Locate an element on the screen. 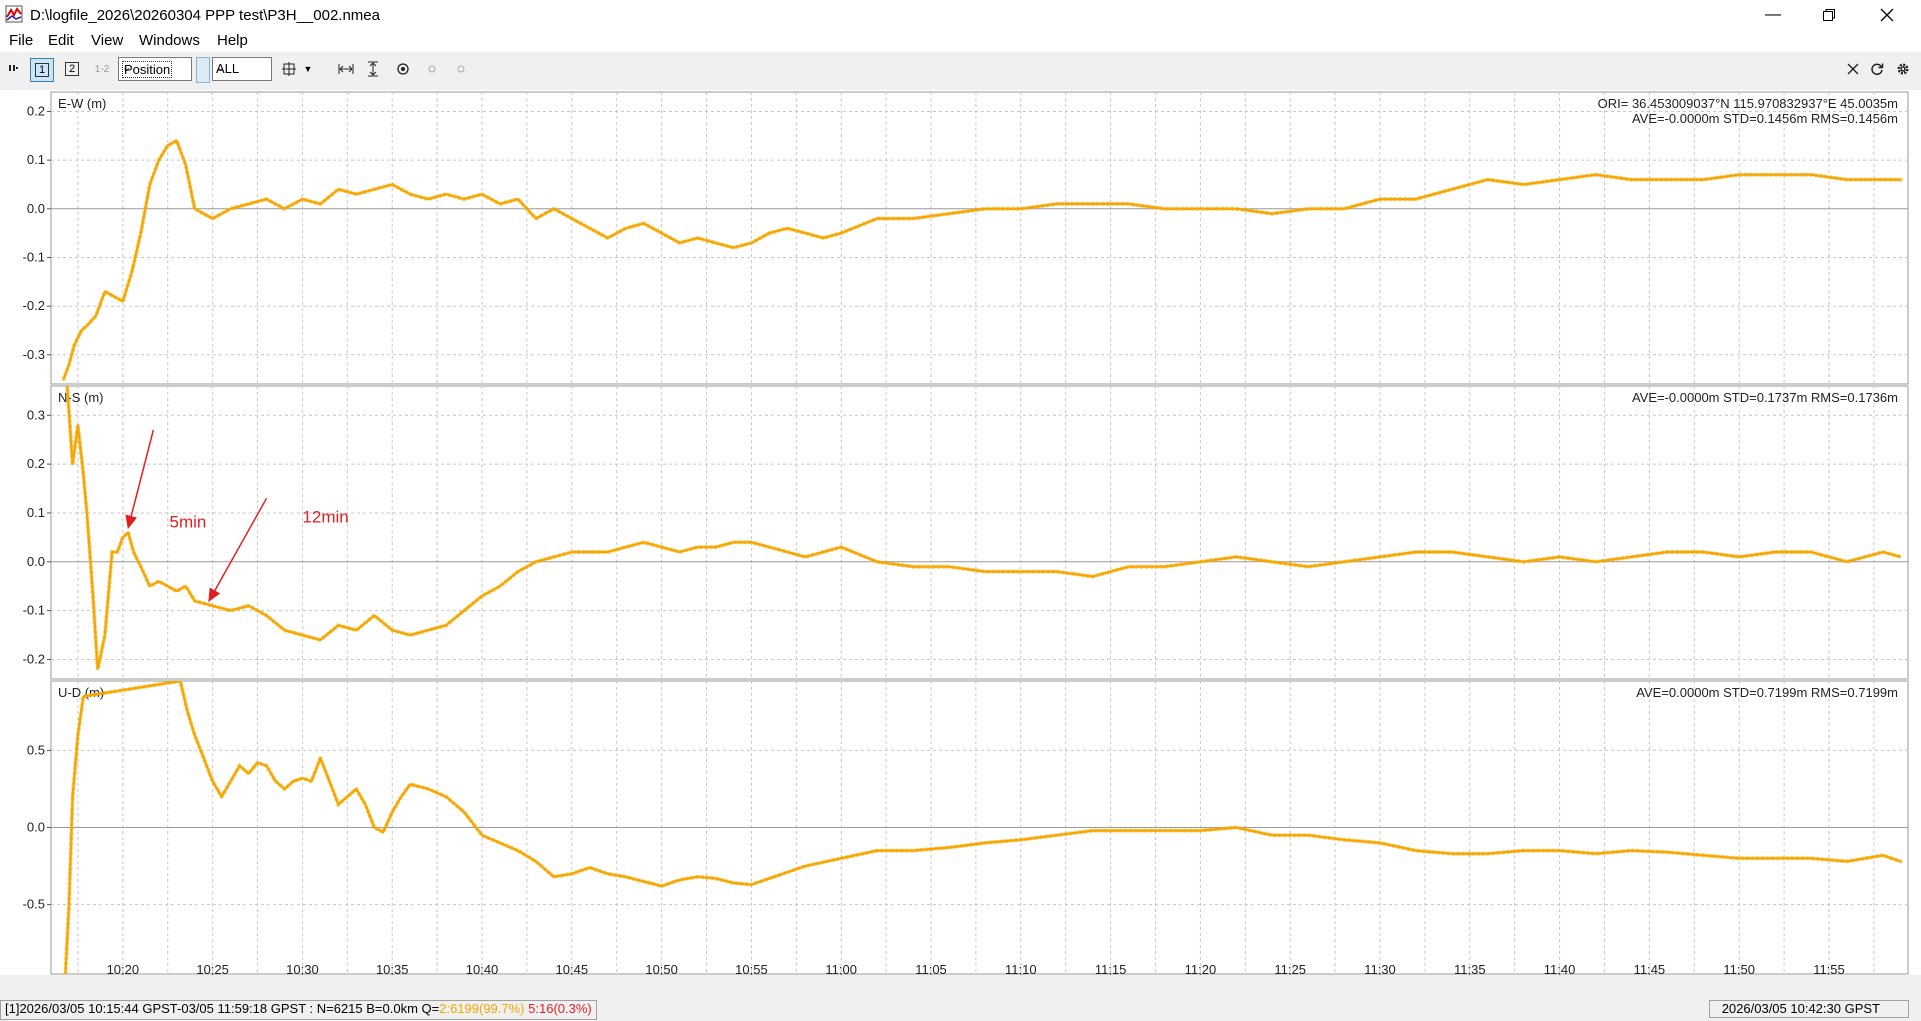  menu-help: Help is located at coordinates (232, 40).